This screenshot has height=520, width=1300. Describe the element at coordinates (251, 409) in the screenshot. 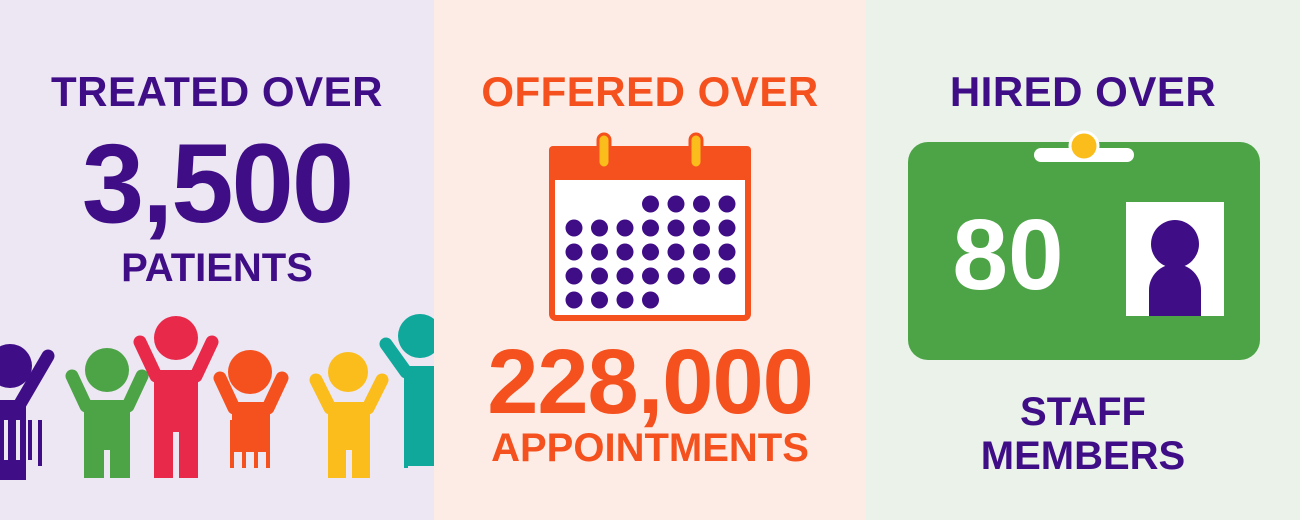

I see `child-figure-orange` at that location.